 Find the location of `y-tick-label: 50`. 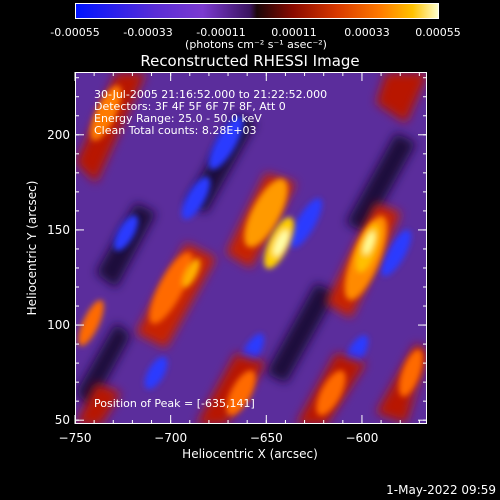

y-tick-label: 50 is located at coordinates (62, 420).